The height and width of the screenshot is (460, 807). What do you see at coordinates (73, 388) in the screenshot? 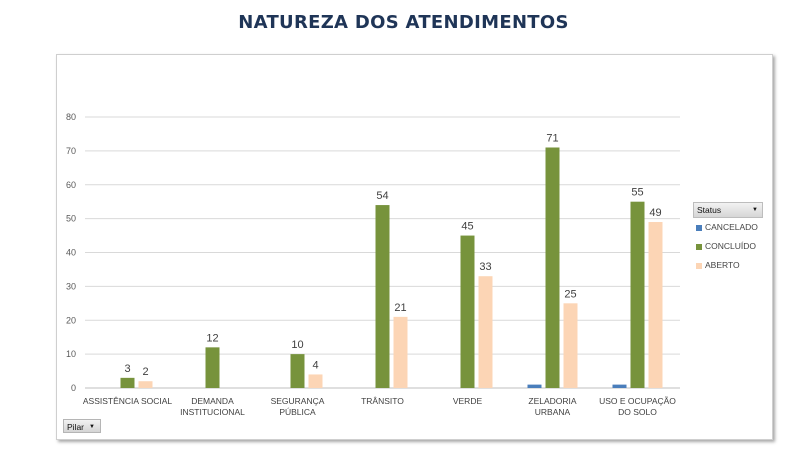
I see `y-tick-label: 0` at bounding box center [73, 388].